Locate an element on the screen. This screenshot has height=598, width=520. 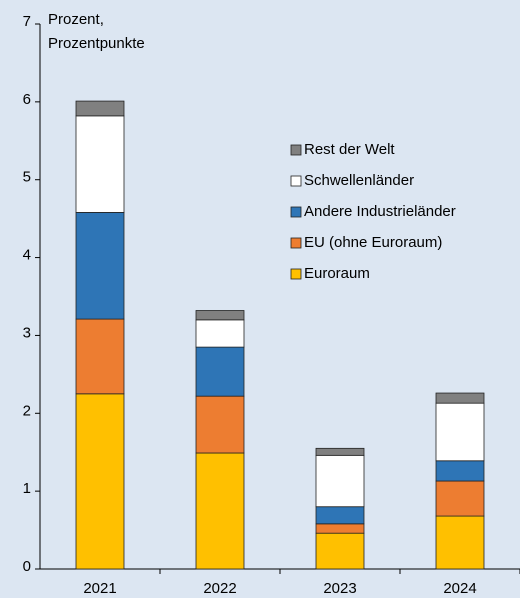
y-tick-label: 5 is located at coordinates (27, 177).